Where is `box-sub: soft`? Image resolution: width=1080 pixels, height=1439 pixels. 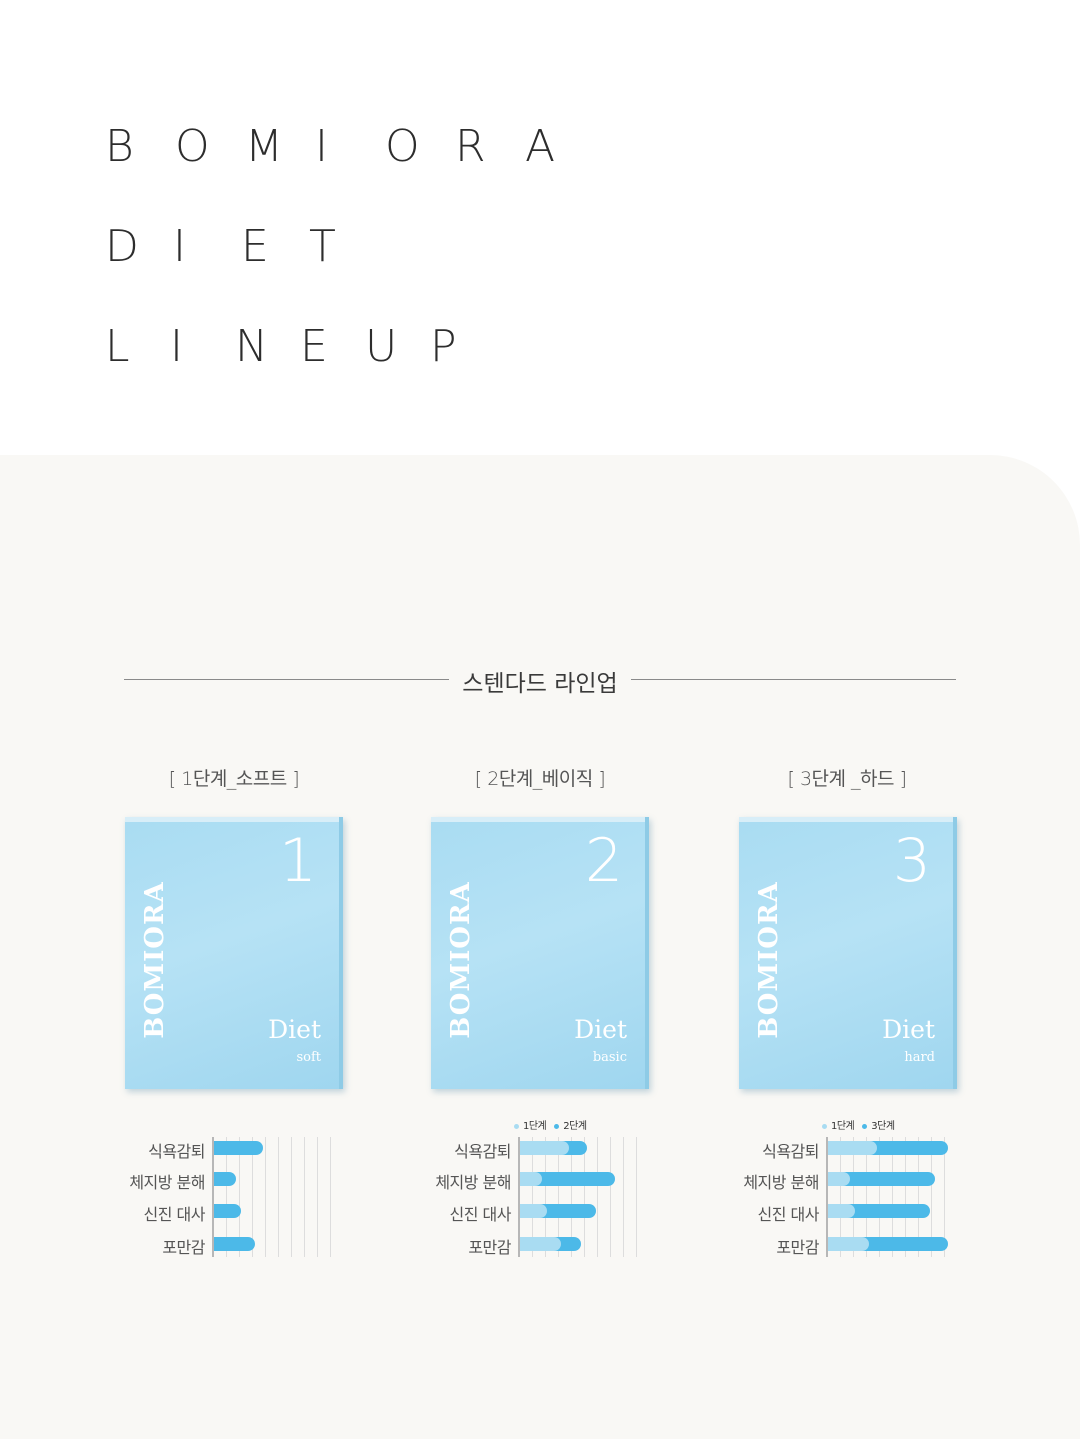 box-sub: soft is located at coordinates (308, 1057).